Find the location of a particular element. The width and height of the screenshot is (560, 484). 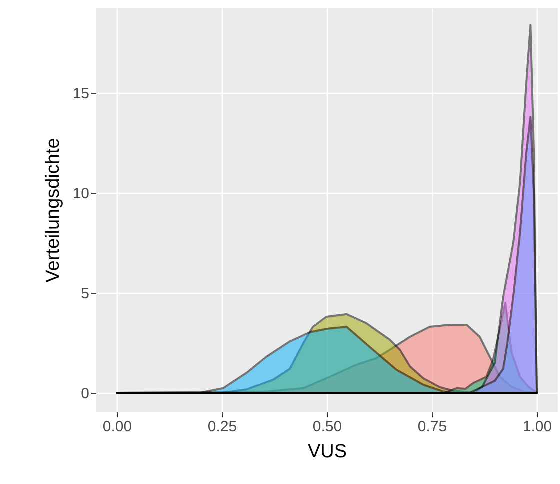

y-tick-label: 15 is located at coordinates (81, 94).